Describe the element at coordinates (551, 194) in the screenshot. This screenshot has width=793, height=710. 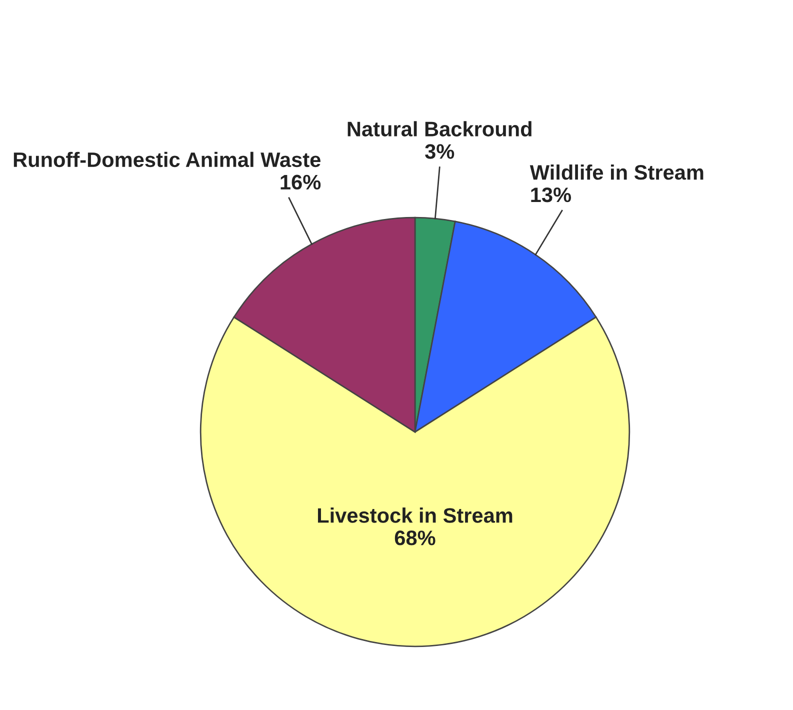
I see `data-label: 13%` at that location.